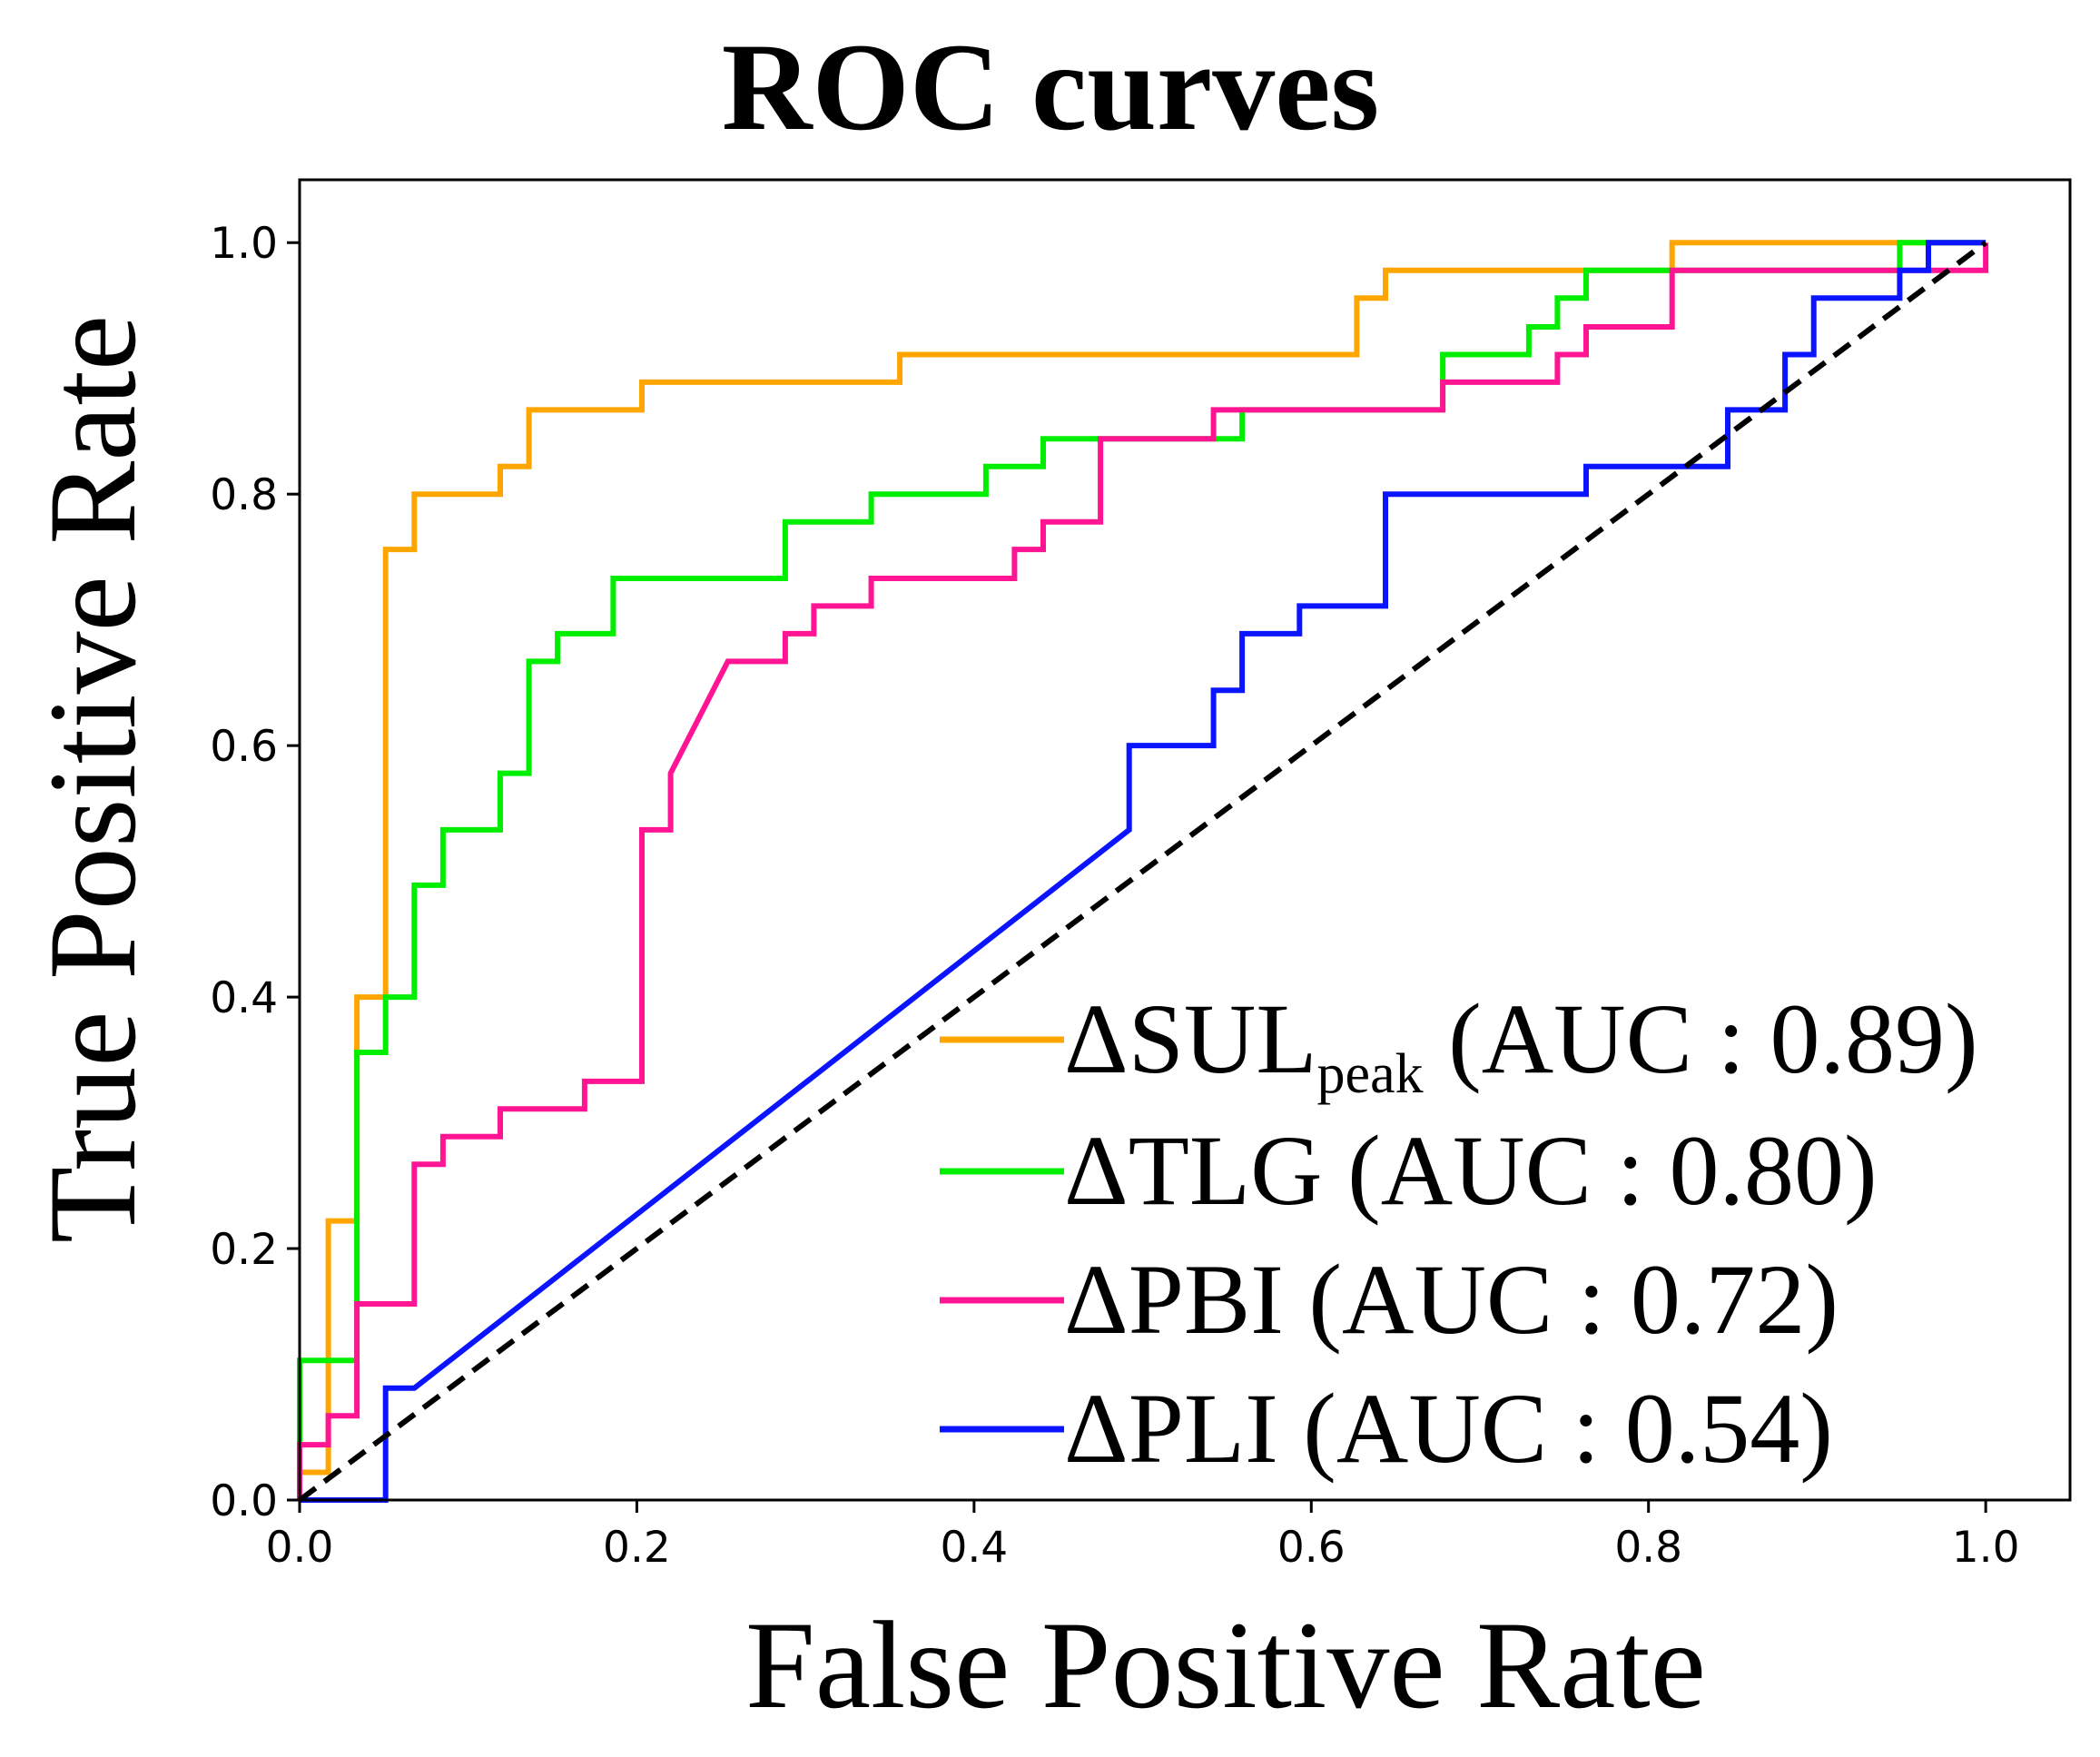 The image size is (2100, 1757). I want to click on y-tick-label: 0.4, so click(244, 998).